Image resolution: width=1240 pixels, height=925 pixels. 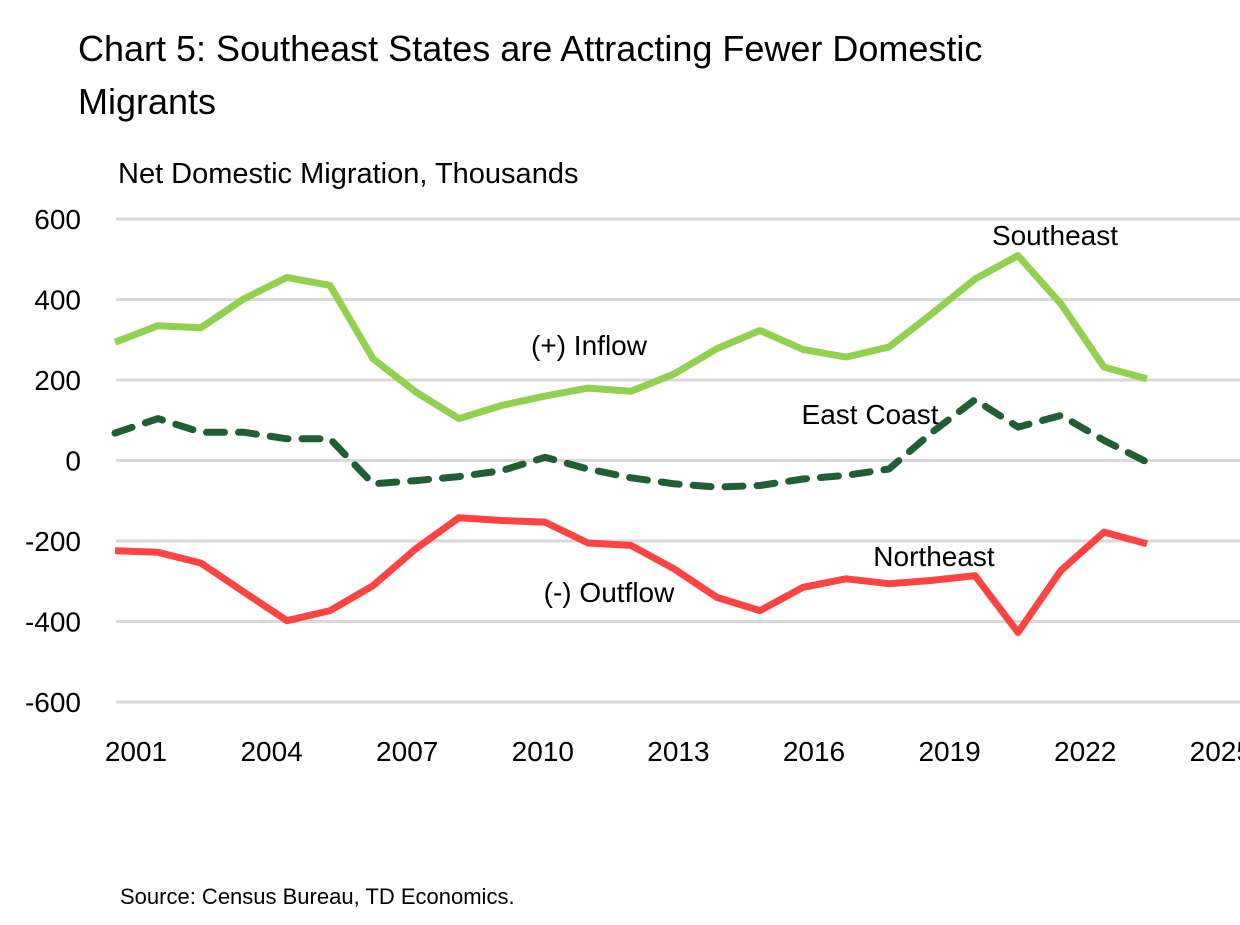 I want to click on x-tick-label: 2016, so click(x=814, y=751).